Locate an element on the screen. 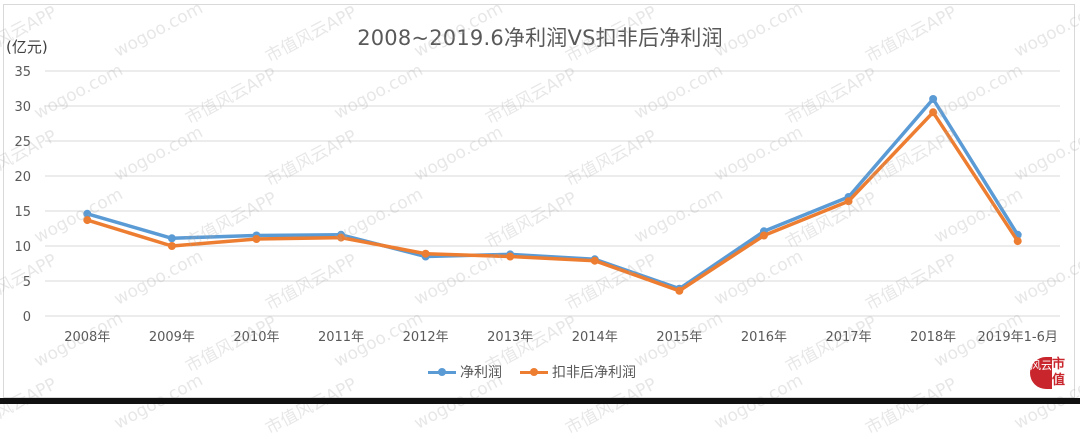  svg-text: 20 is located at coordinates (22, 177).